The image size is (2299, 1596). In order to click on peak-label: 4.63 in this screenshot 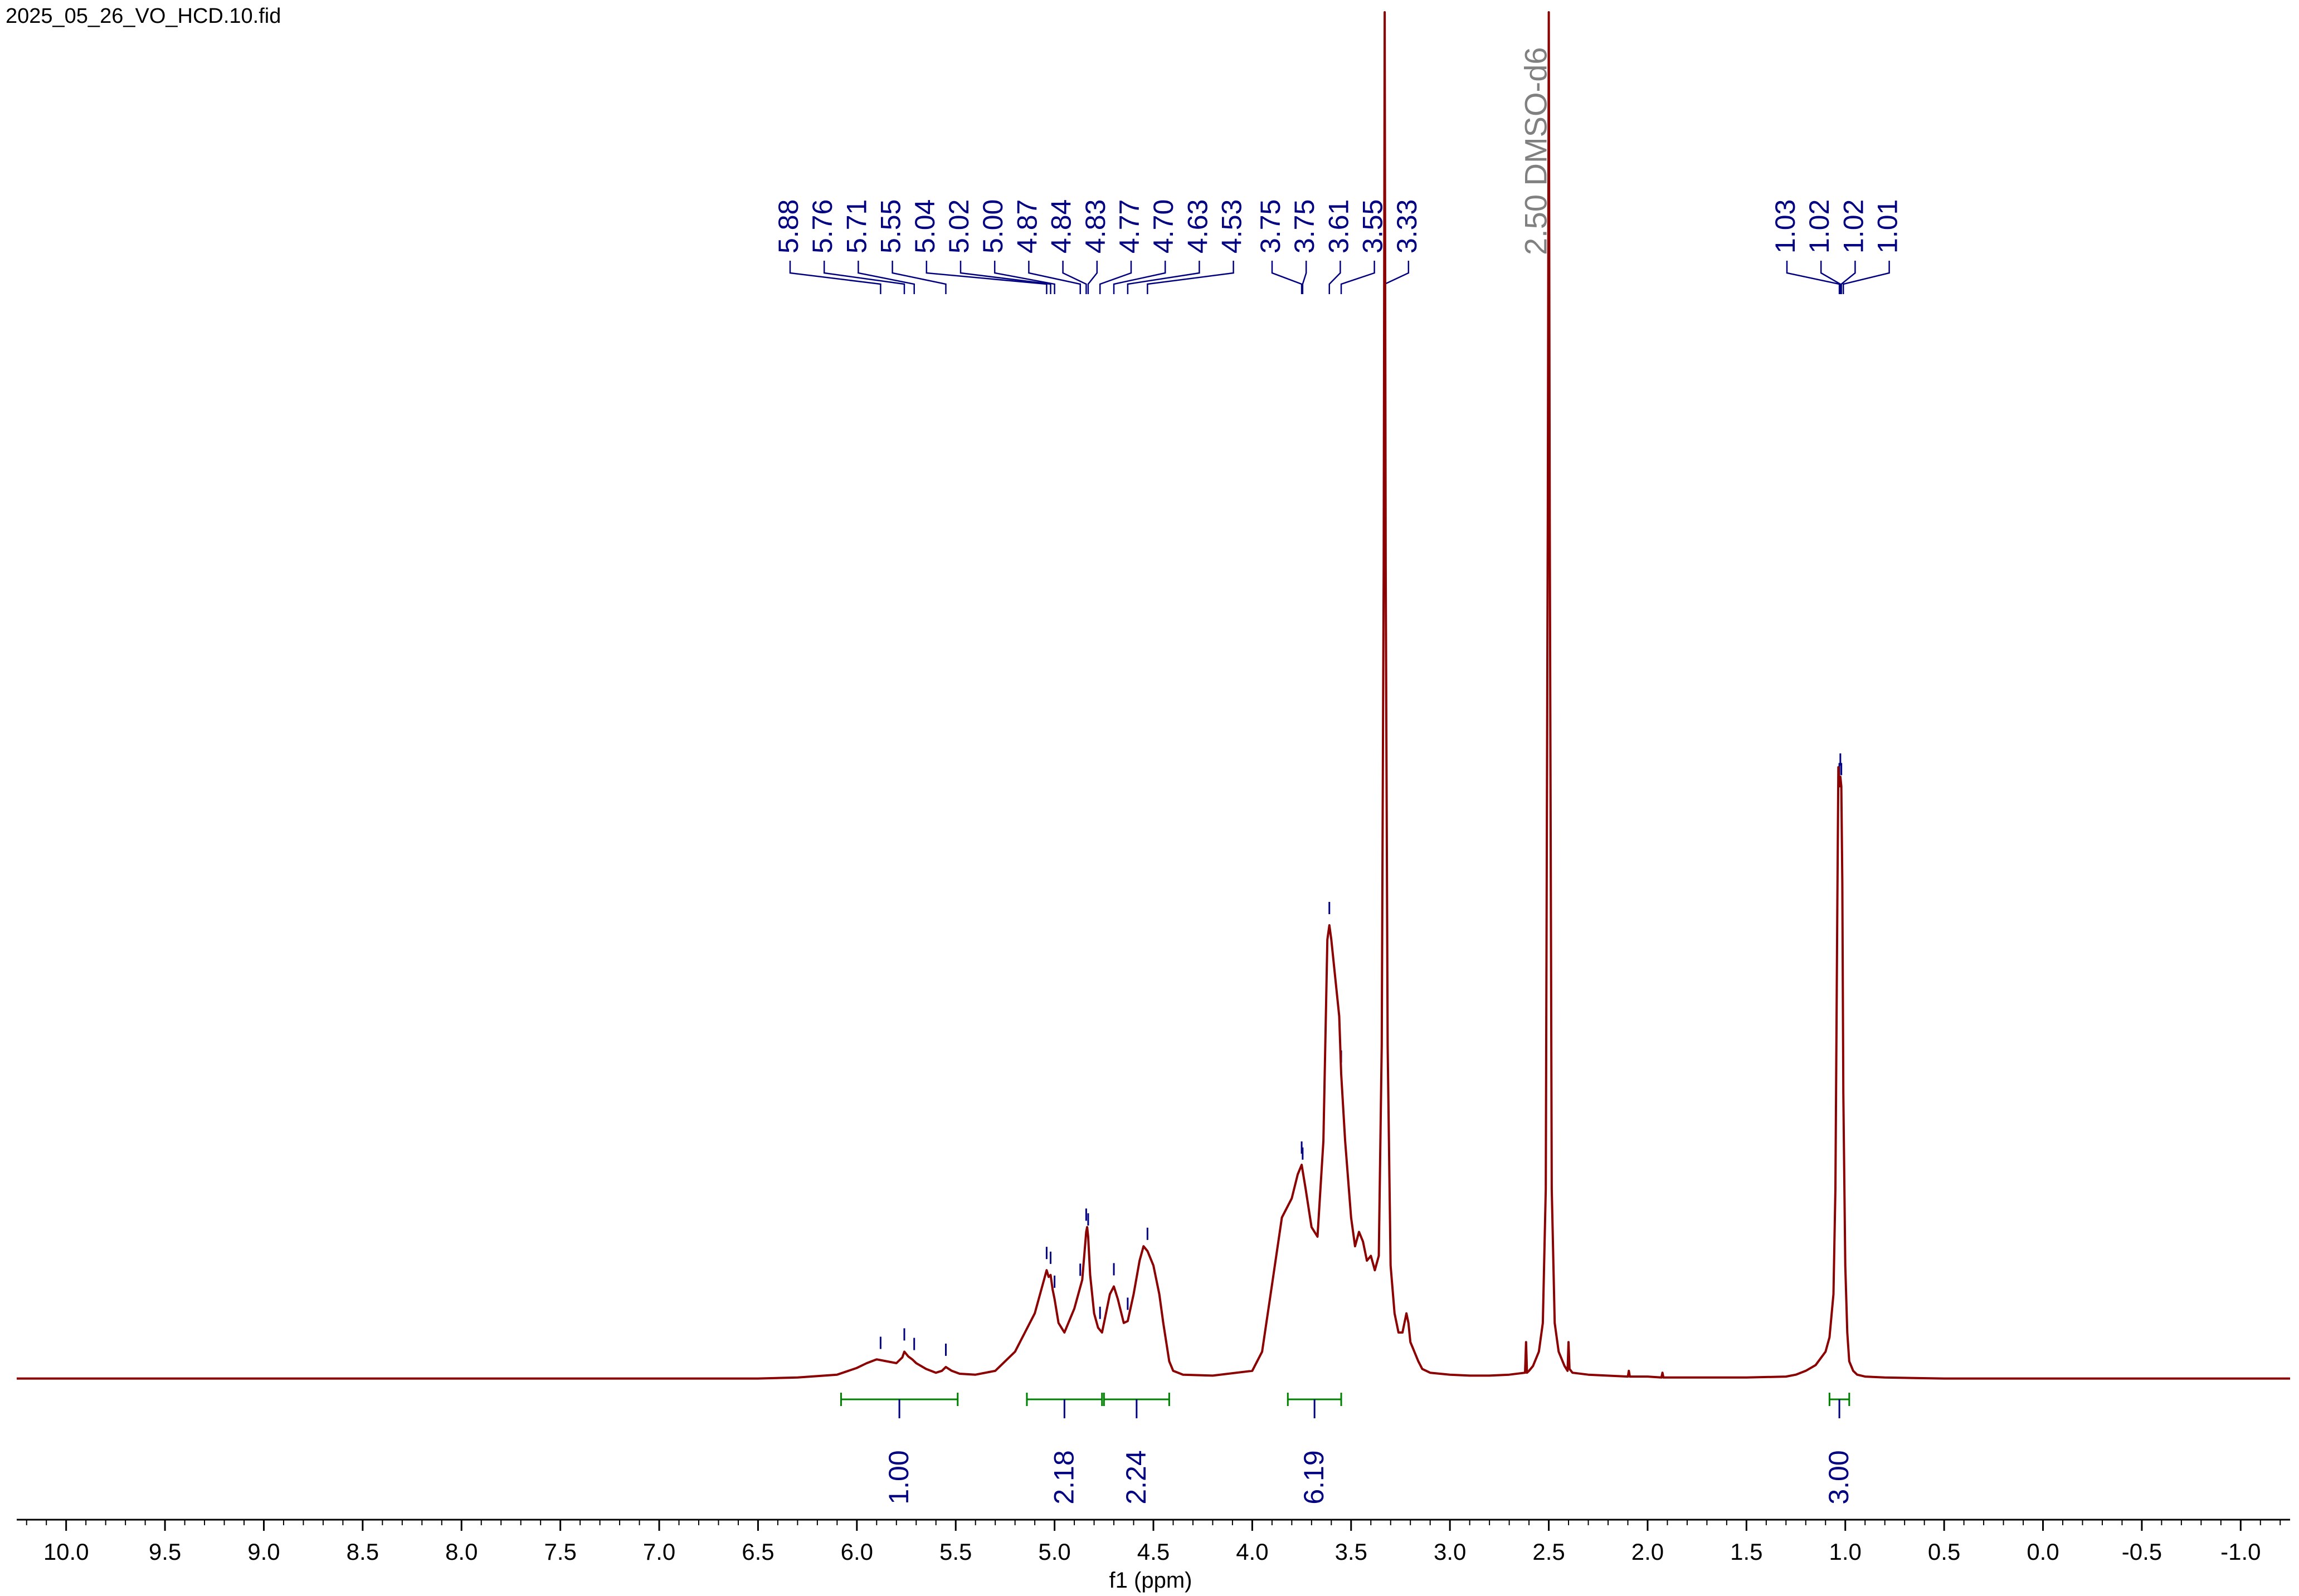, I will do `click(1197, 226)`.